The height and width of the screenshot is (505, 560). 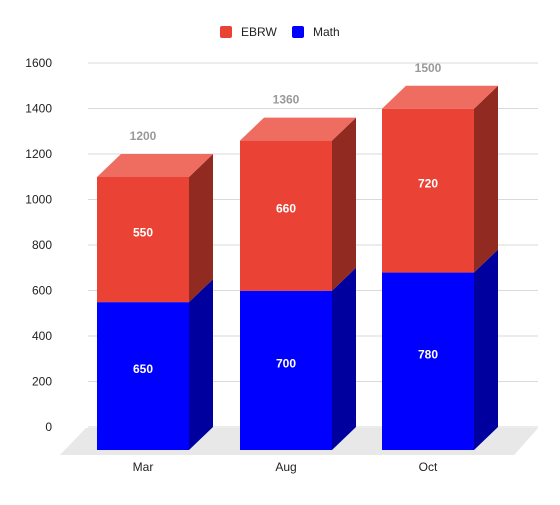 What do you see at coordinates (286, 100) in the screenshot?
I see `total-label-aug: 1360` at bounding box center [286, 100].